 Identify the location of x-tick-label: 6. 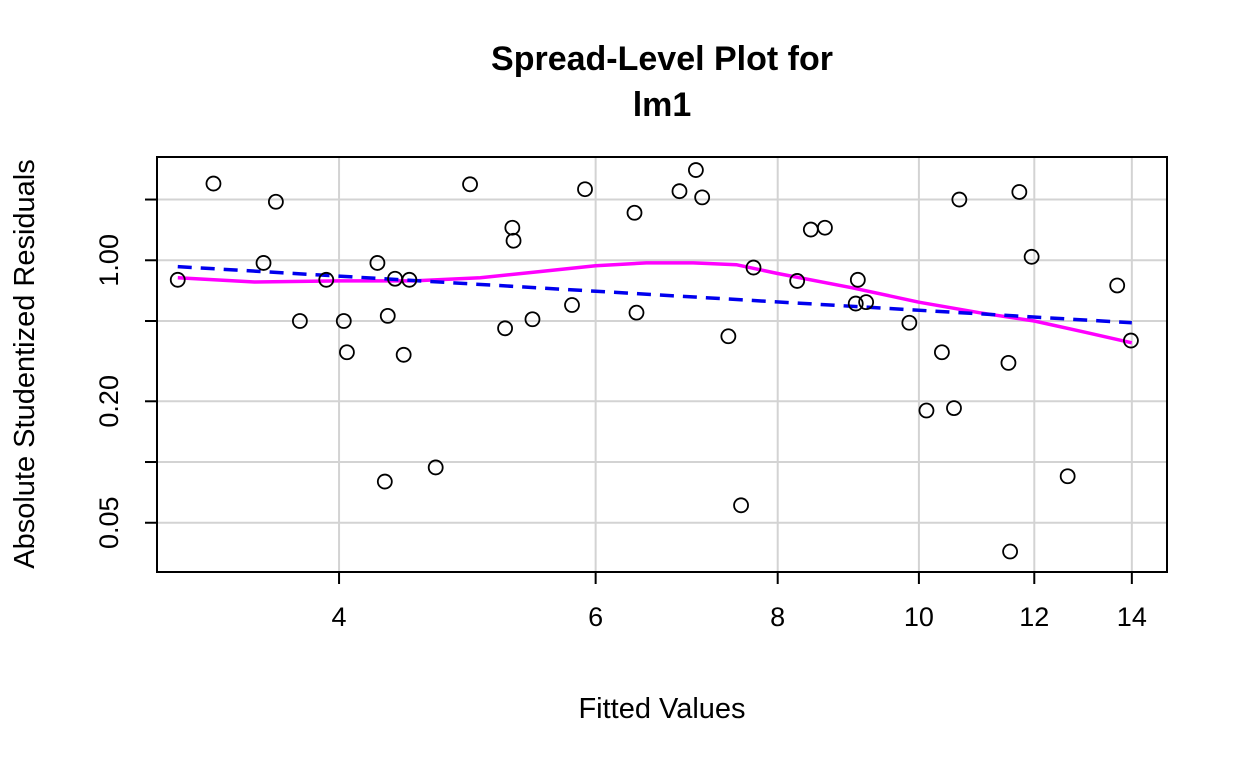
(595, 617).